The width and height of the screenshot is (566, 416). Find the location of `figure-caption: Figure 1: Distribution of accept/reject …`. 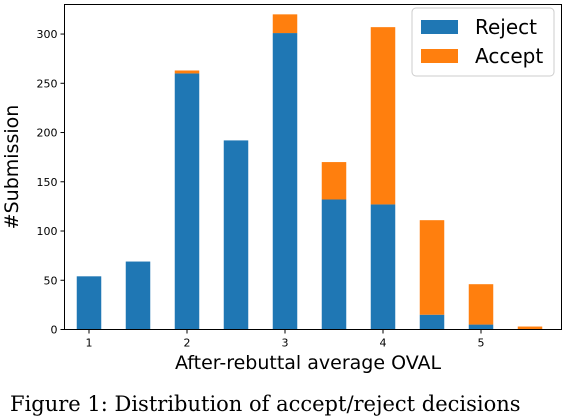

figure-caption: Figure 1: Distribution of accept/reject … is located at coordinates (265, 404).